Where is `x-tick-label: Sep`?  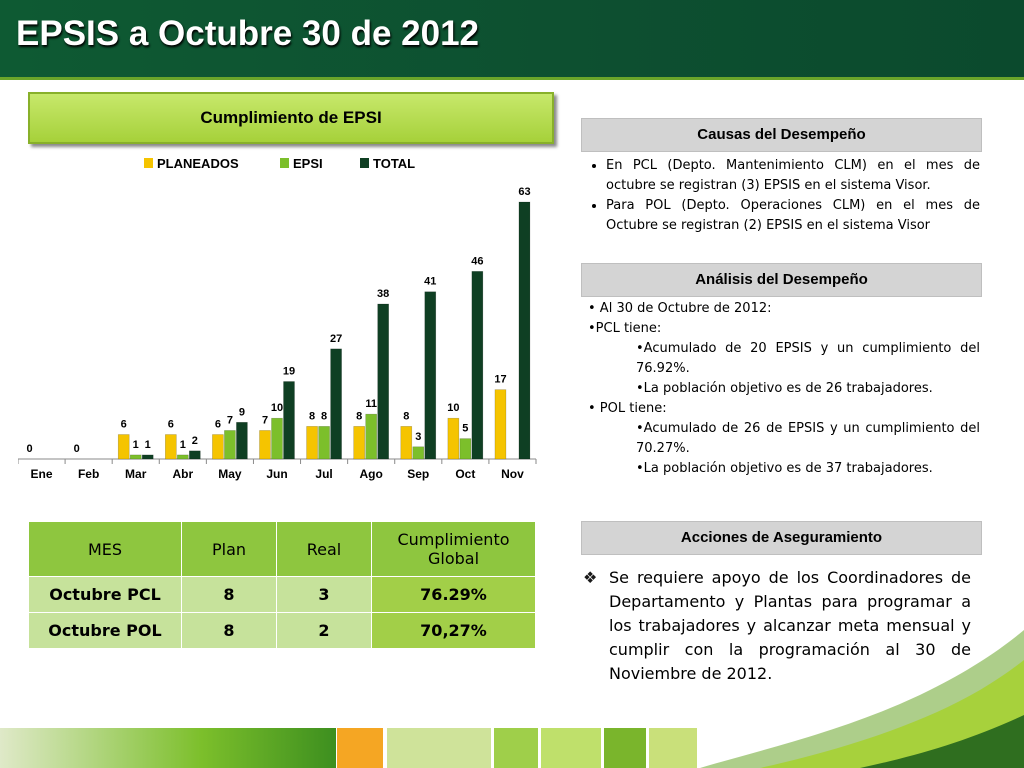 x-tick-label: Sep is located at coordinates (418, 474).